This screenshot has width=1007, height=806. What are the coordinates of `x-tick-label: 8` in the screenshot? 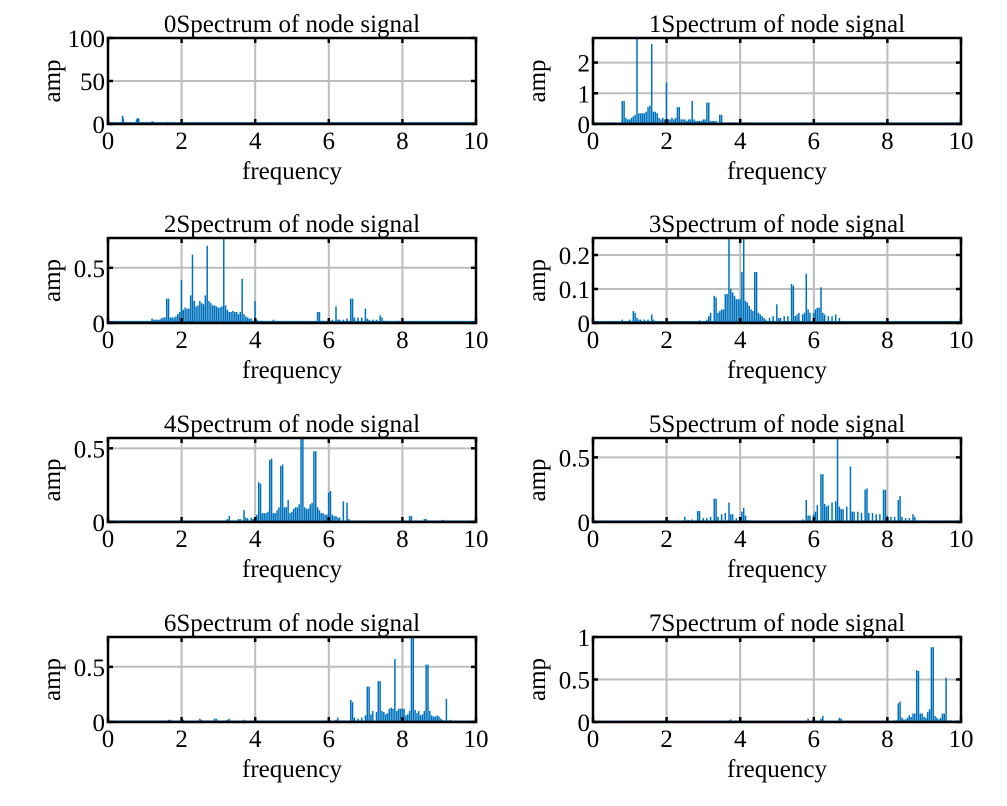 It's located at (887, 739).